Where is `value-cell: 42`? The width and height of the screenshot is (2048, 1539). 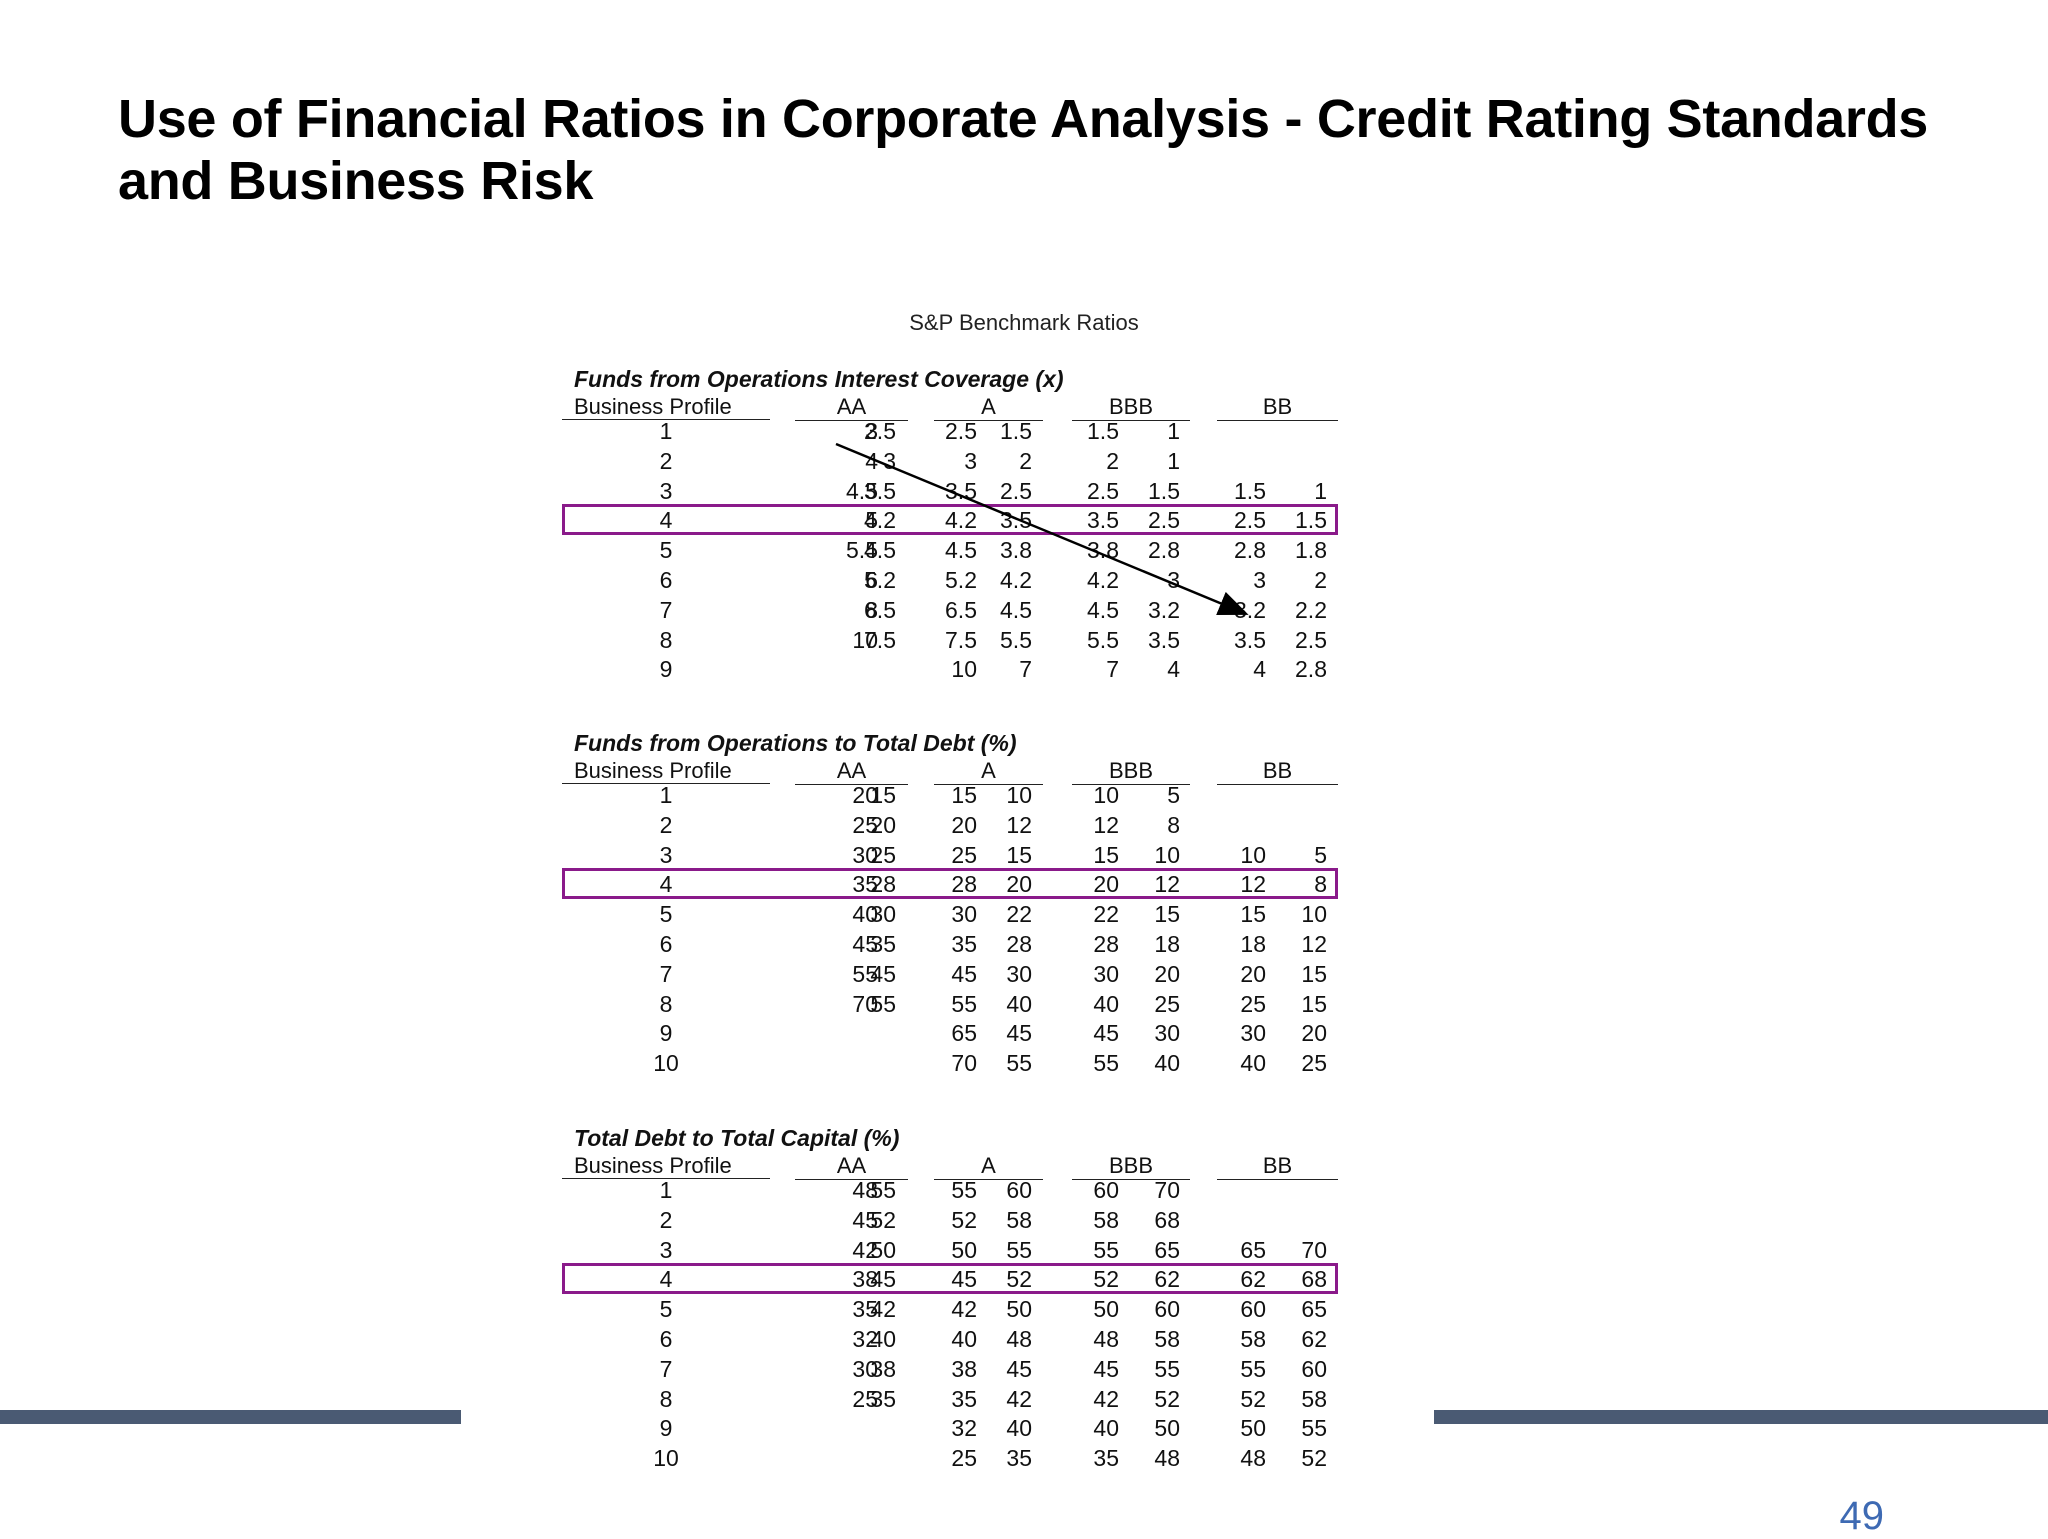
value-cell: 42 is located at coordinates (883, 1309).